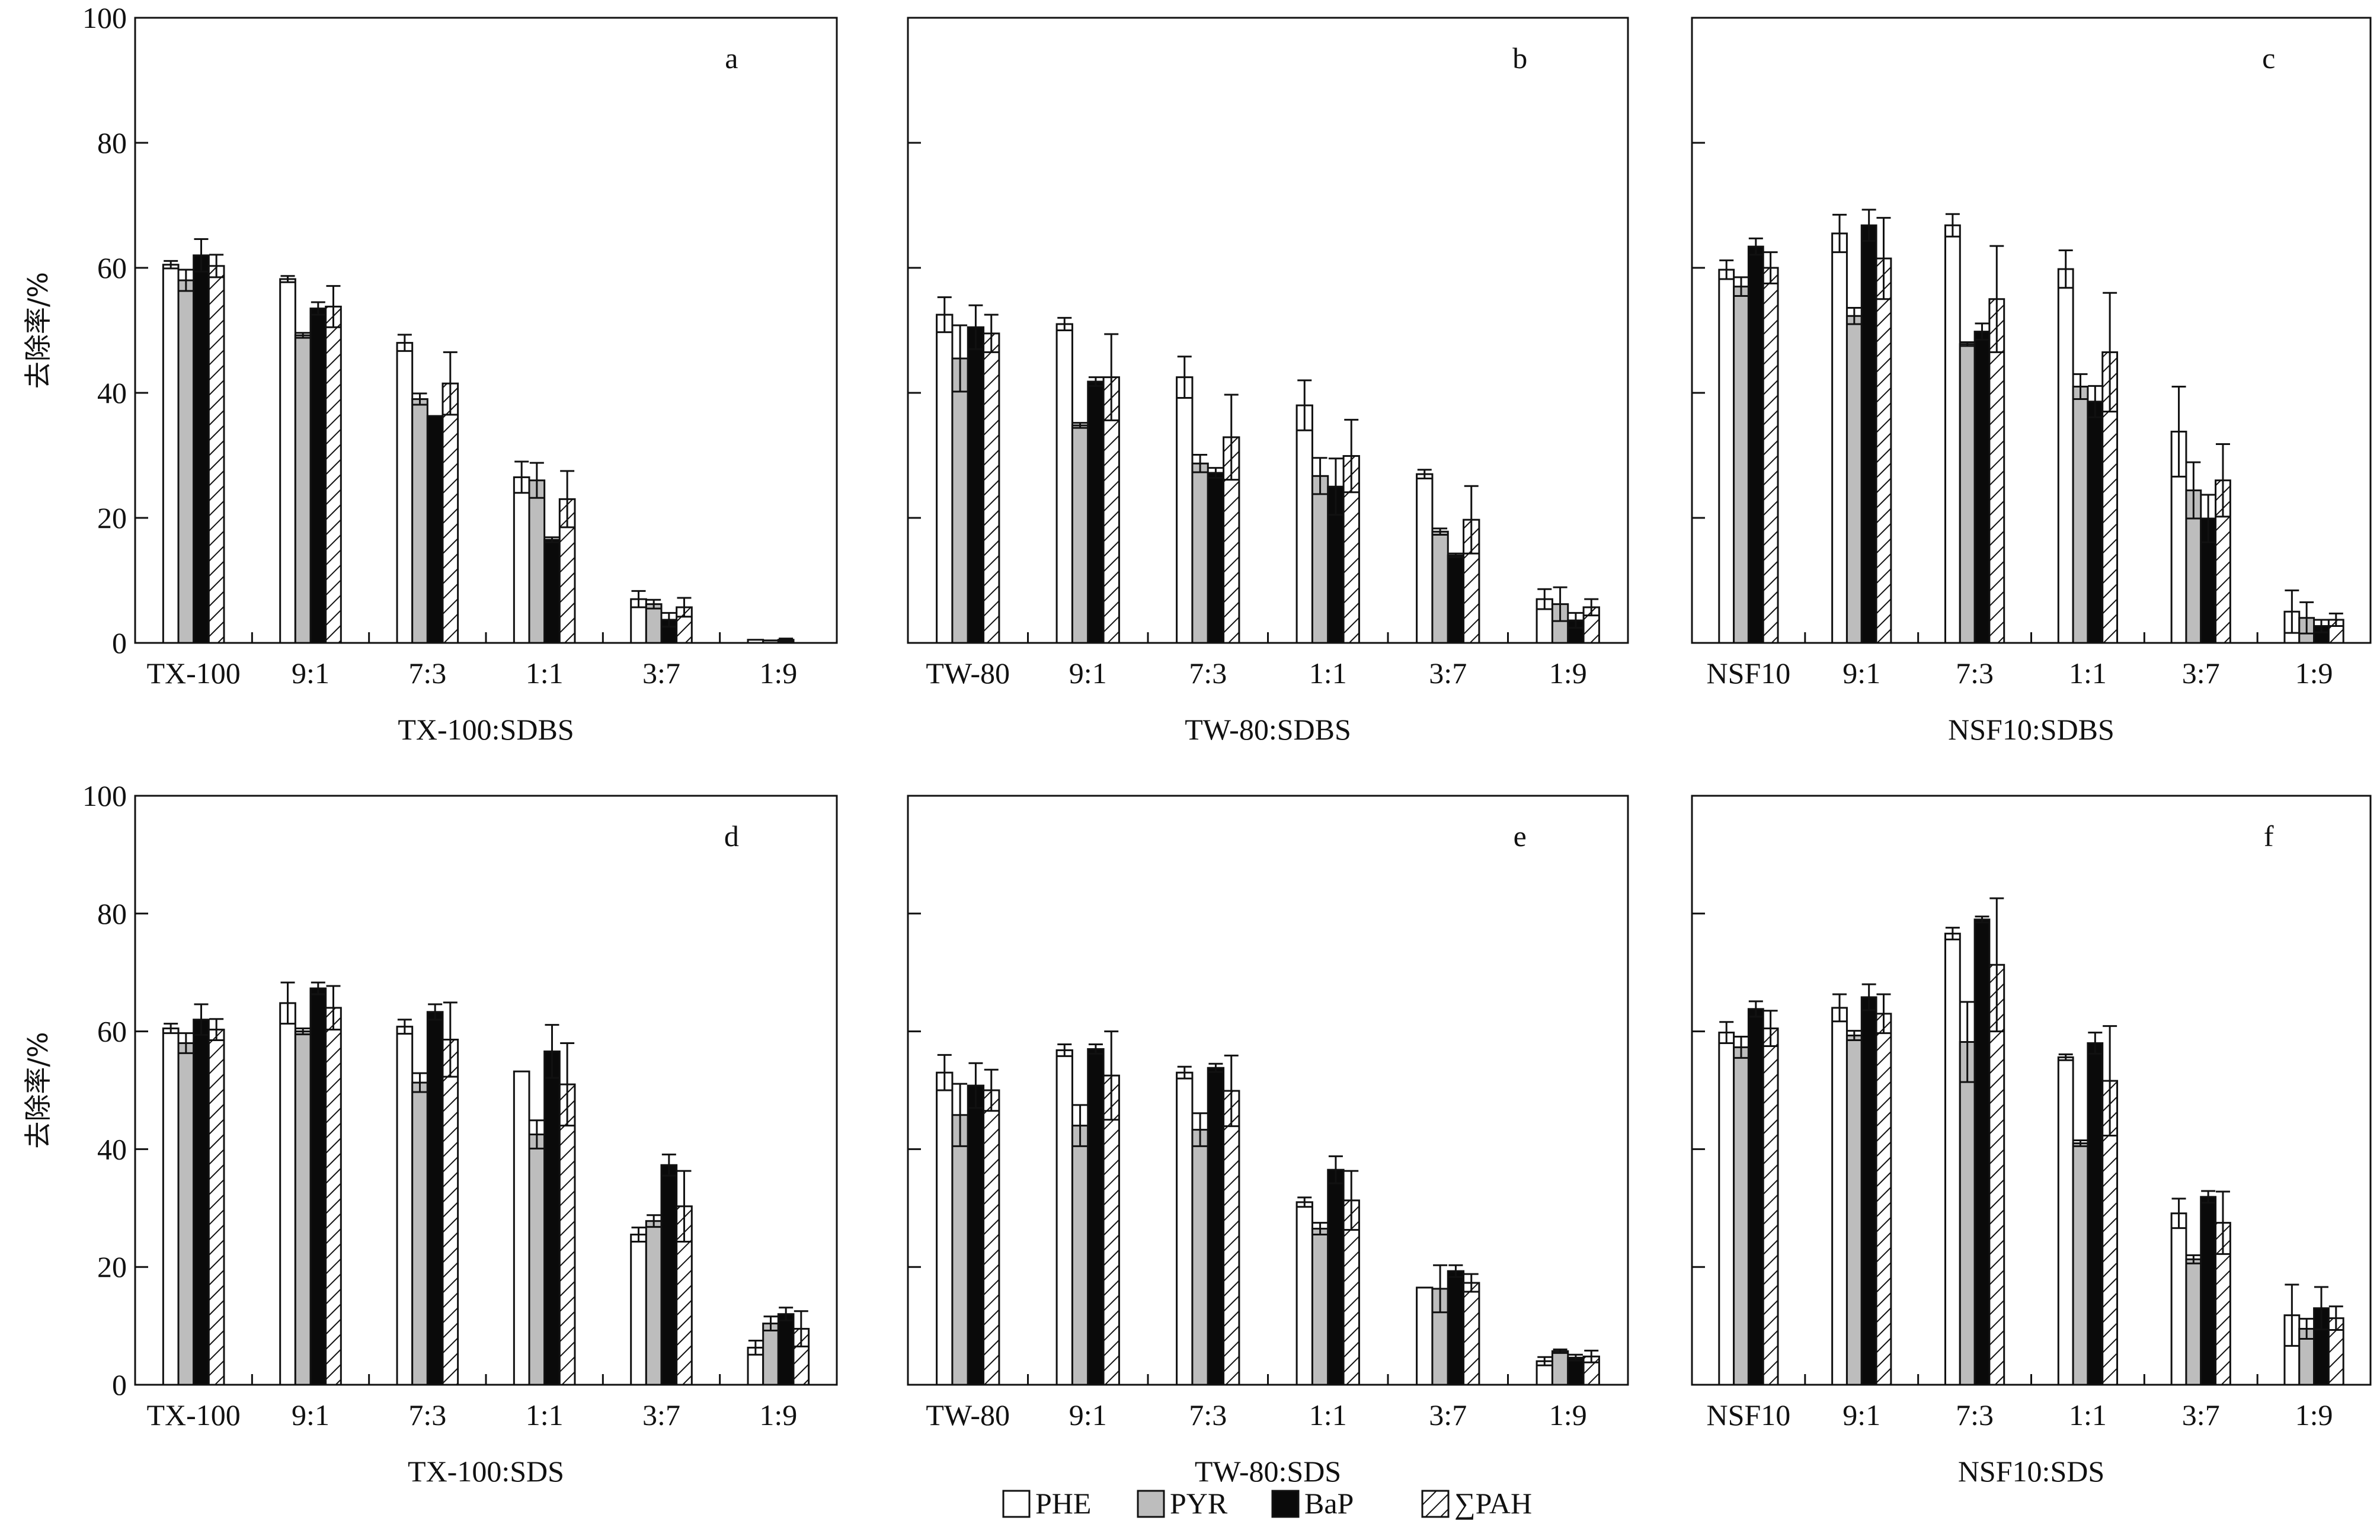 This screenshot has width=2380, height=1540. What do you see at coordinates (1519, 58) in the screenshot?
I see `panel-letter: b` at bounding box center [1519, 58].